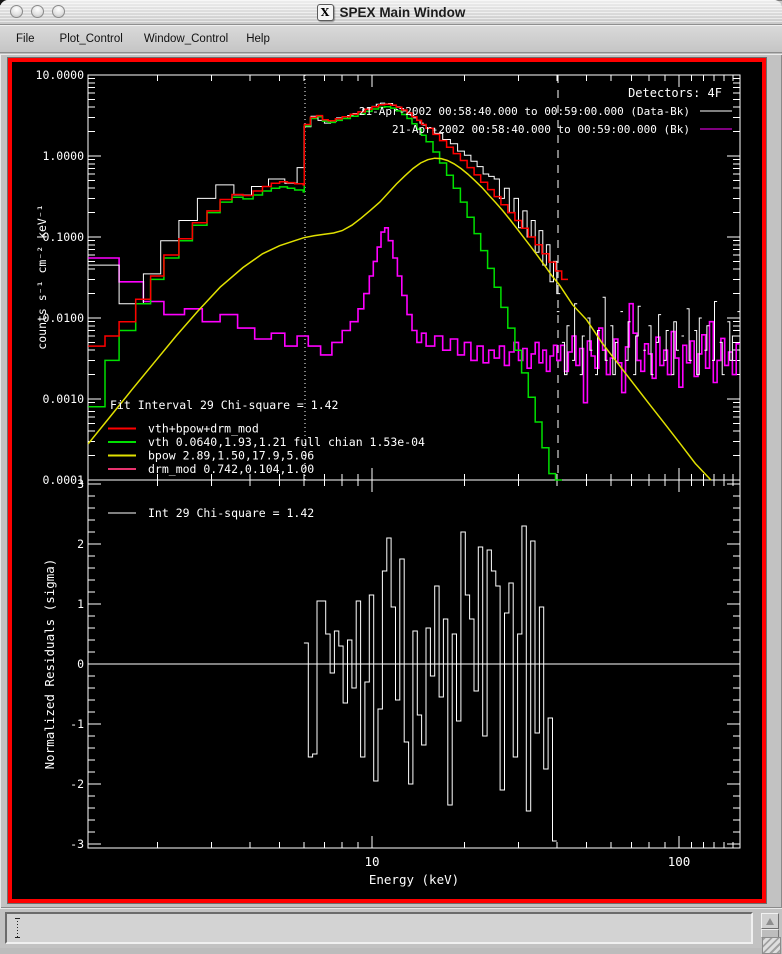  I want to click on svg-text: 10, so click(371, 861).